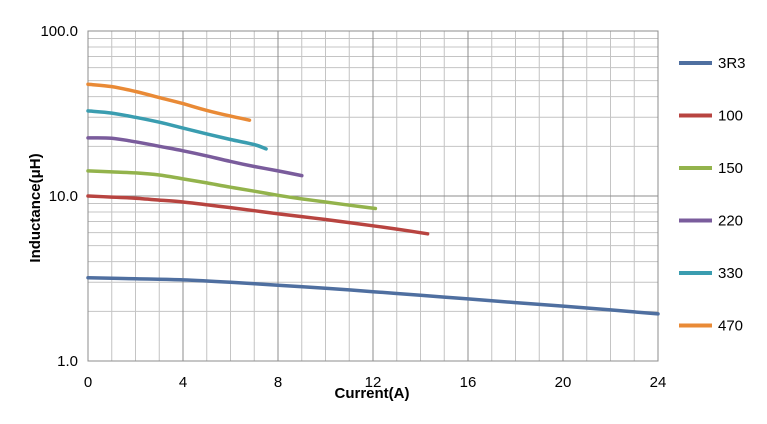 The image size is (767, 424). Describe the element at coordinates (711, 326) in the screenshot. I see `legend-item-470: 470` at that location.